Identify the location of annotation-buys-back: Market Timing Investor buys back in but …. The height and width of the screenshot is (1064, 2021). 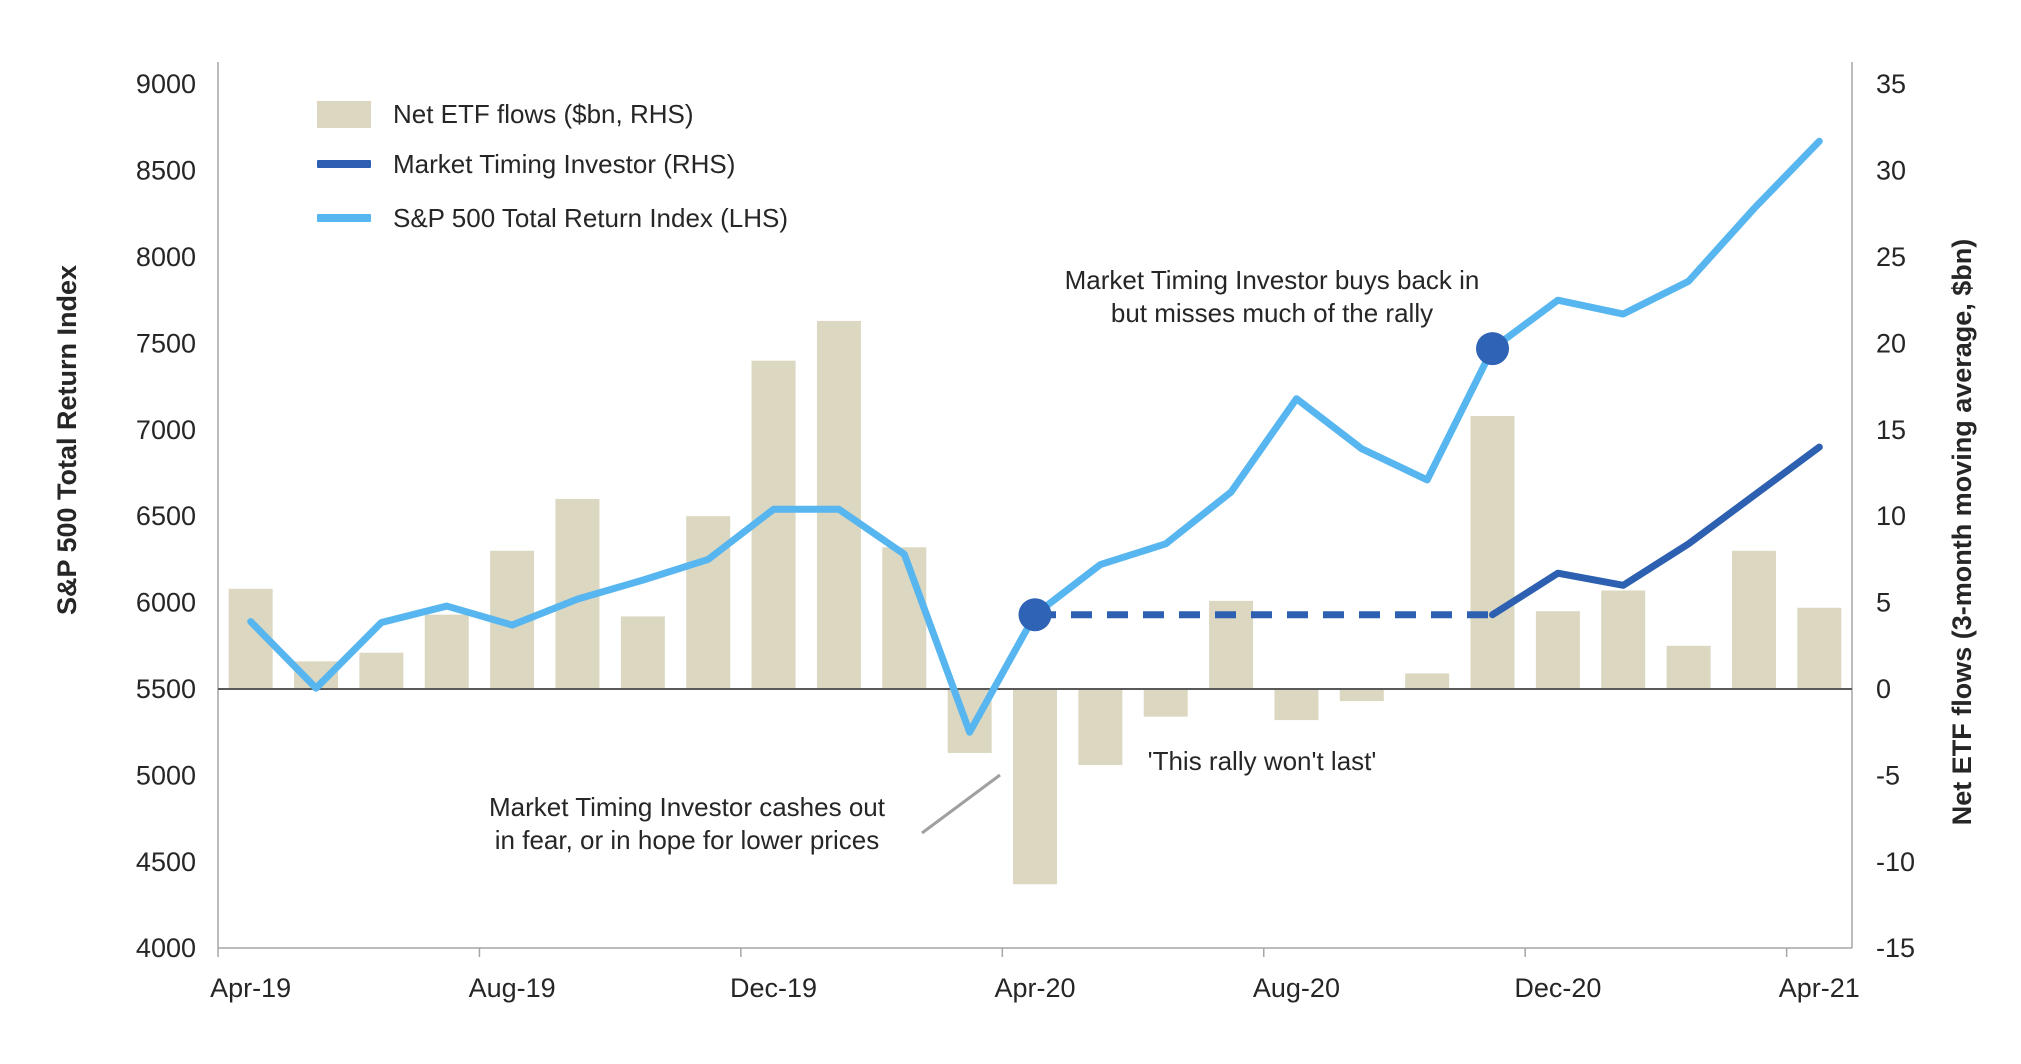
(1272, 297).